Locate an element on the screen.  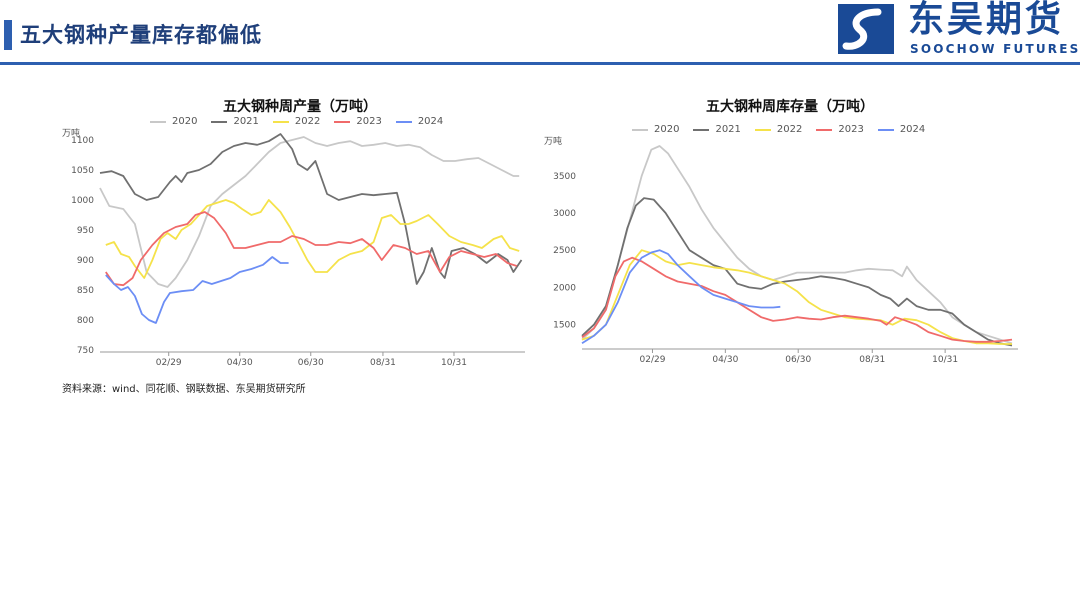
y-tick-label: 2000 is located at coordinates (564, 288).